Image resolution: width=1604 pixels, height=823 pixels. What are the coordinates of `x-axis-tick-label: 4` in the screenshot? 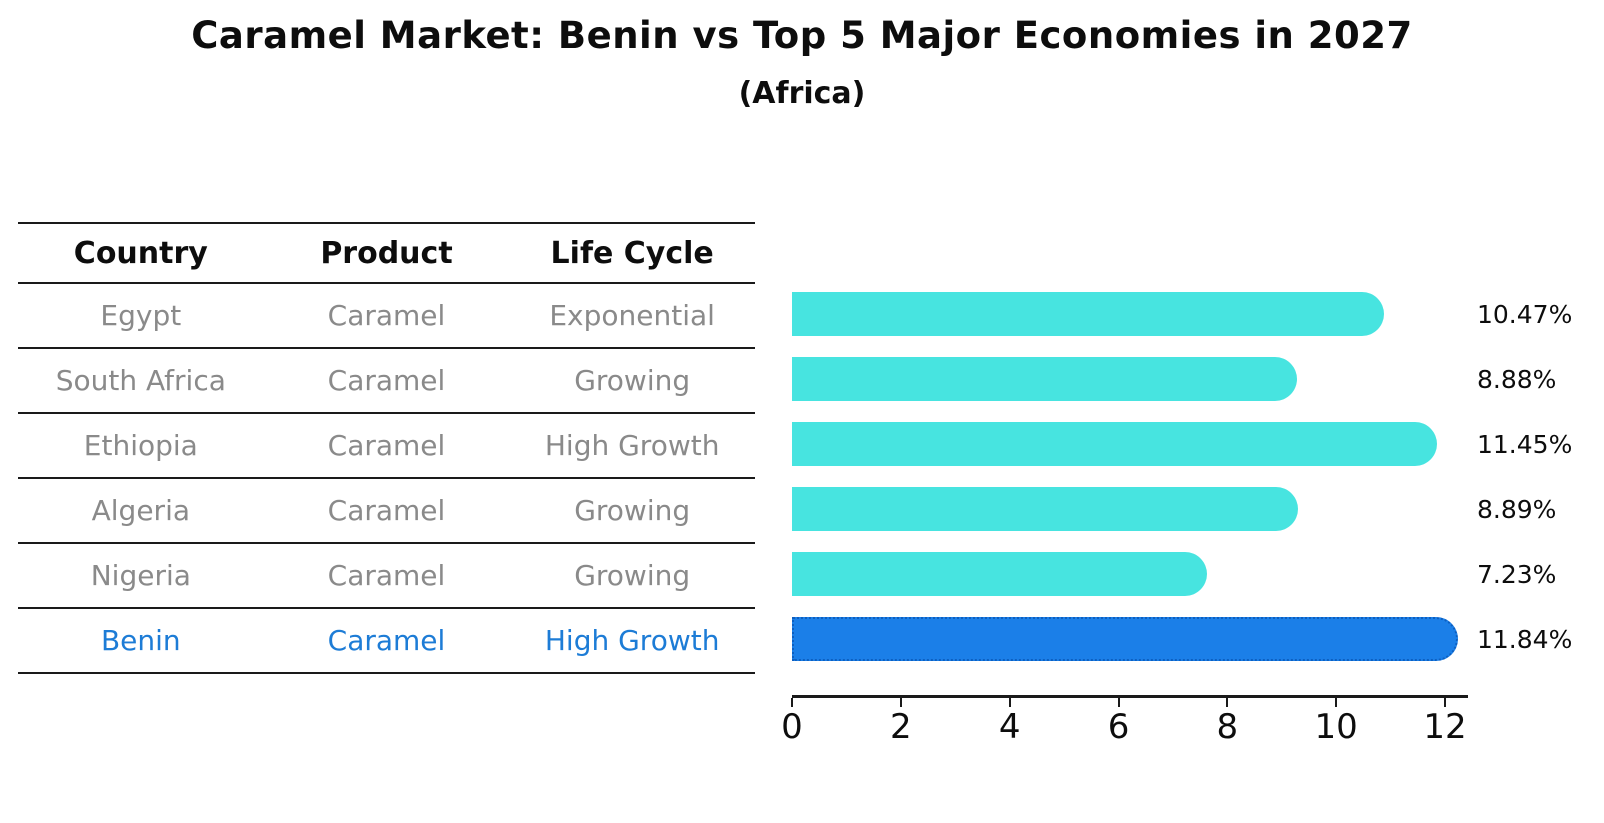 It's located at (1009, 727).